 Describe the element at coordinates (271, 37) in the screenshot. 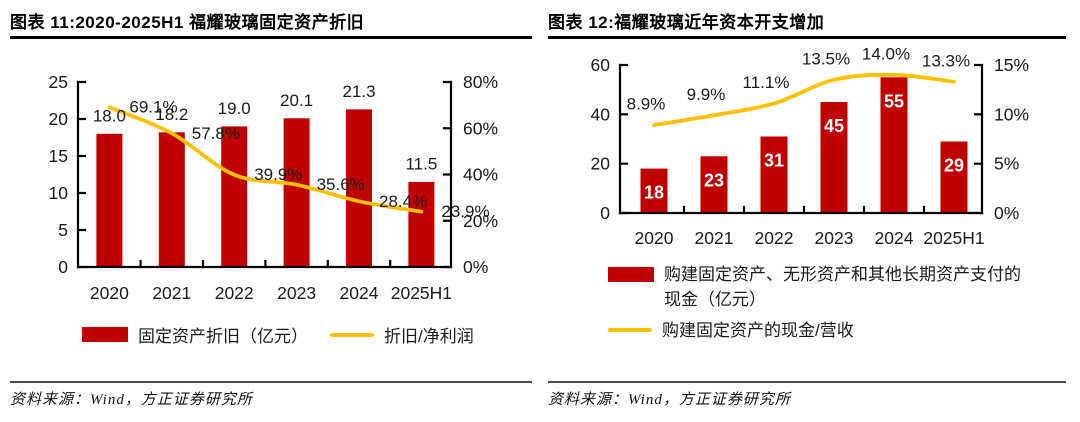

I see `figure-11-title-rule` at that location.